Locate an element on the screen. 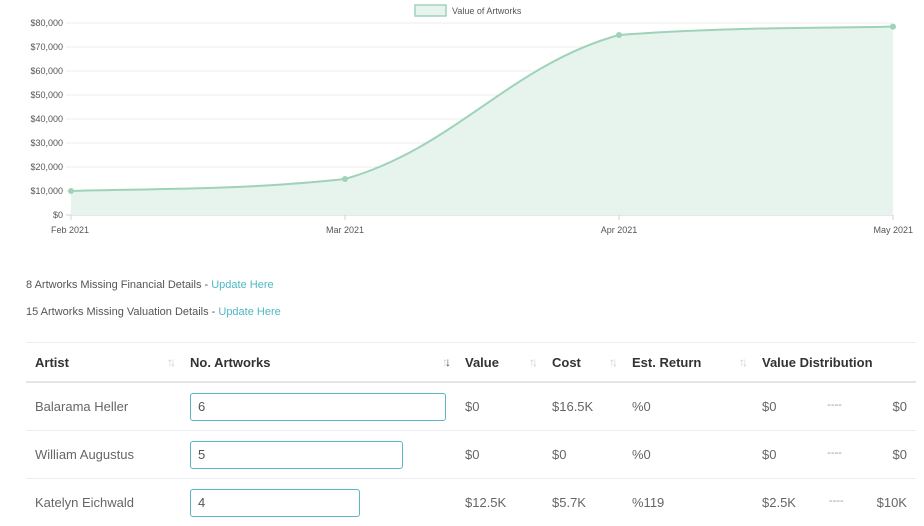 The image size is (924, 526). y-tick-label: $10,000 is located at coordinates (46, 191).